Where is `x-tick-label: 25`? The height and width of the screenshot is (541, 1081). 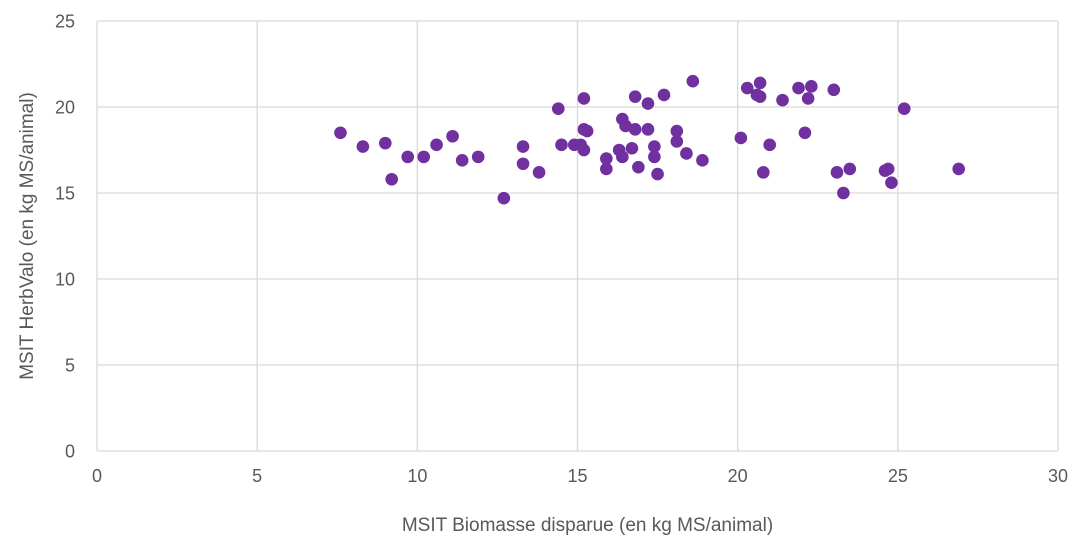 x-tick-label: 25 is located at coordinates (898, 476).